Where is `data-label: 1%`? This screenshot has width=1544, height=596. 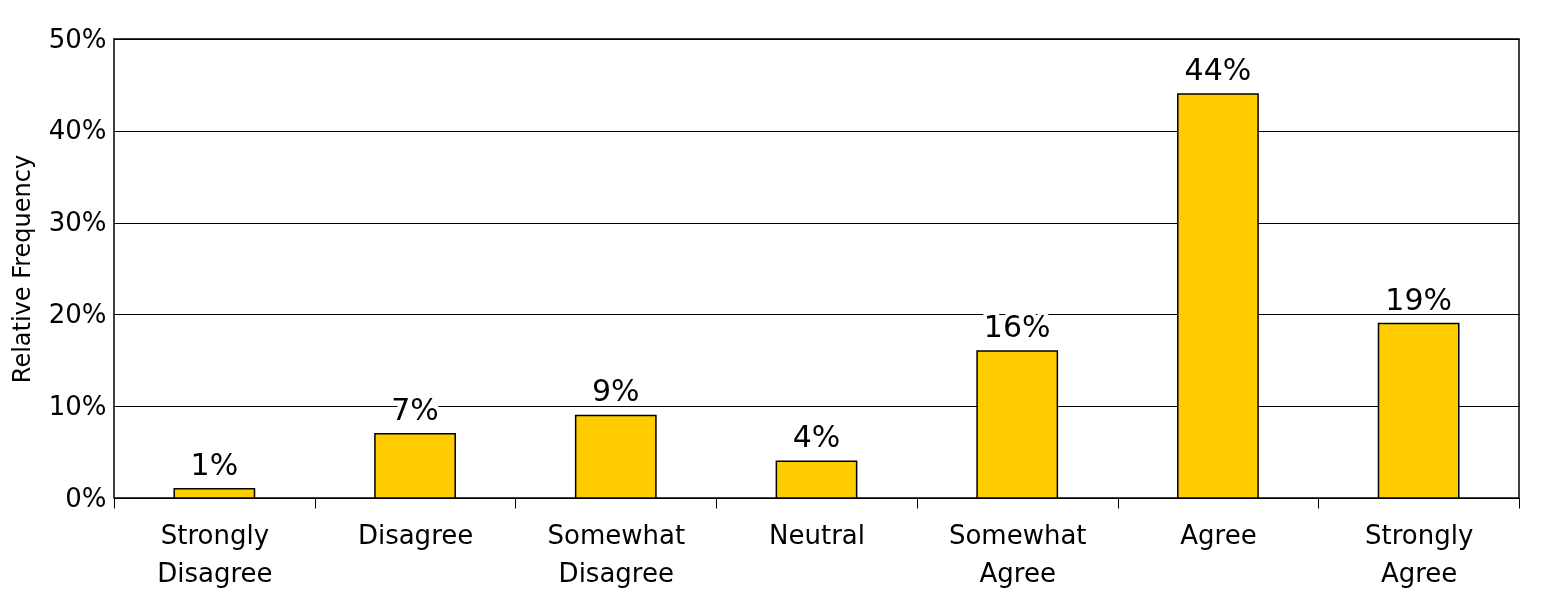 data-label: 1% is located at coordinates (214, 464).